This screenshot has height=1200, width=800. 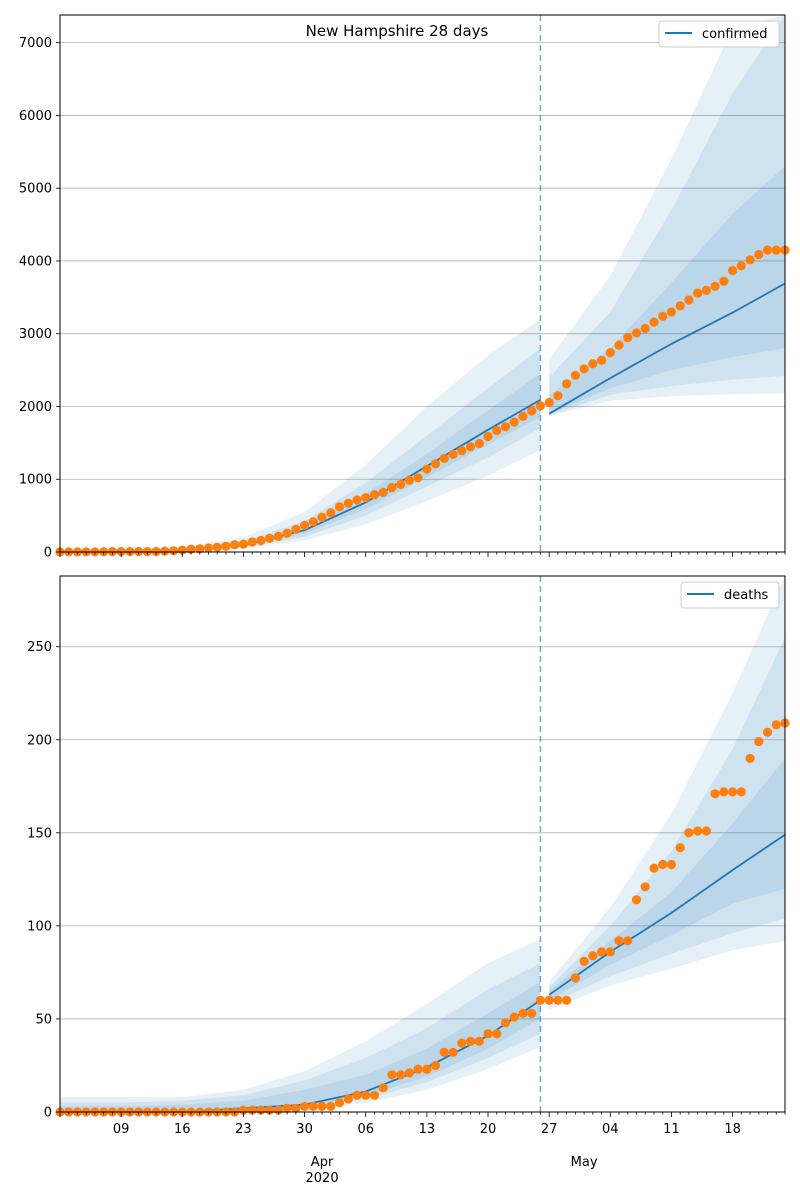 What do you see at coordinates (322, 1170) in the screenshot?
I see `deaths-month-label: Apr 2020` at bounding box center [322, 1170].